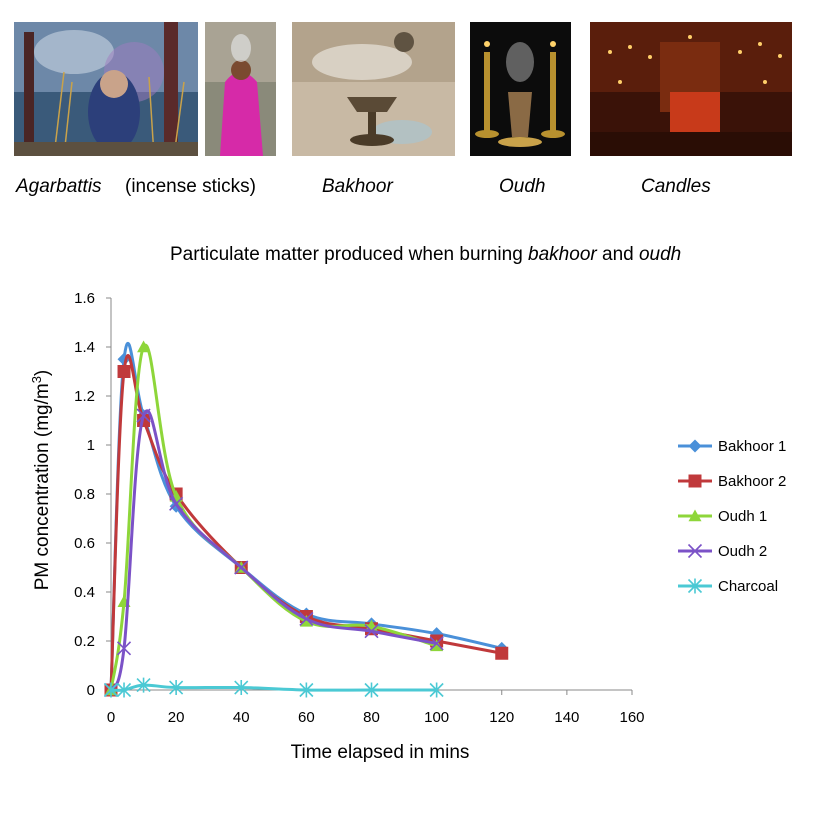  What do you see at coordinates (380, 752) in the screenshot?
I see `x-axis-label: Time elapsed in mins` at bounding box center [380, 752].